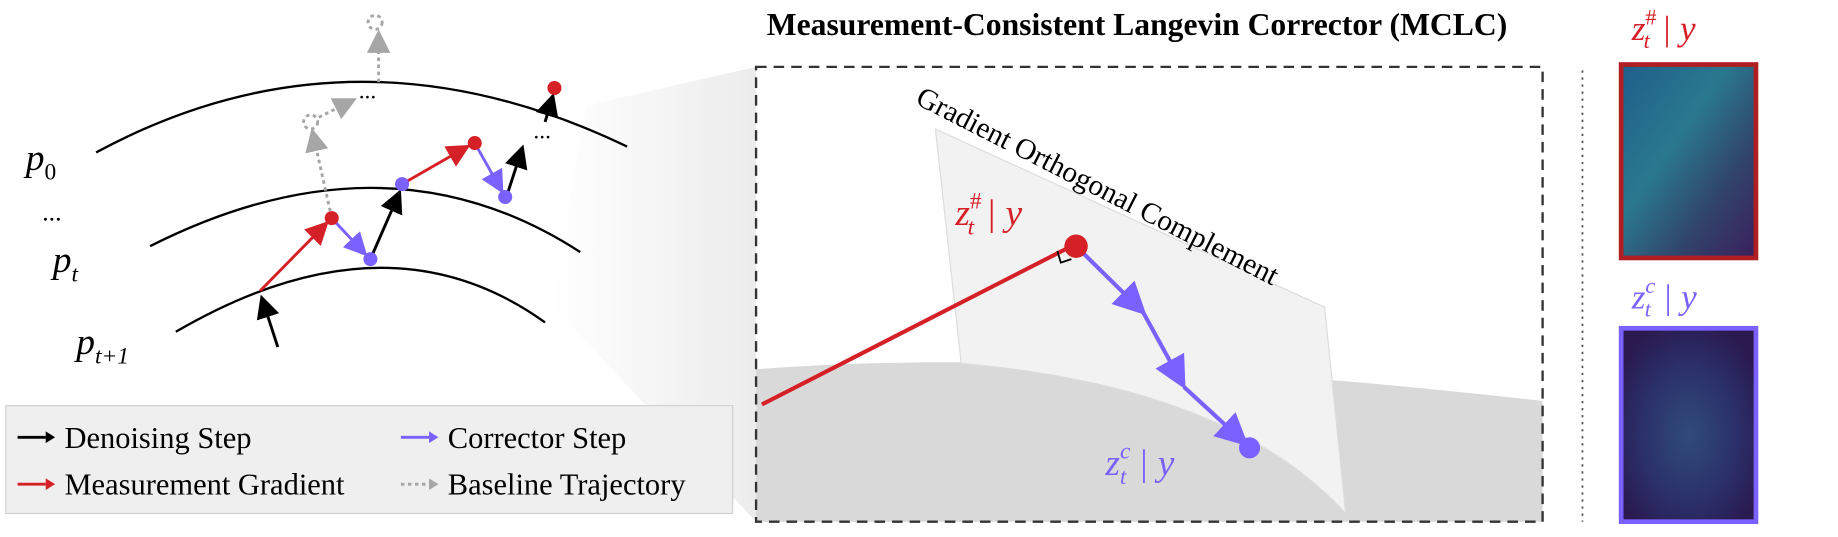  I want to click on image-label: z# t | y, so click(1663, 29).